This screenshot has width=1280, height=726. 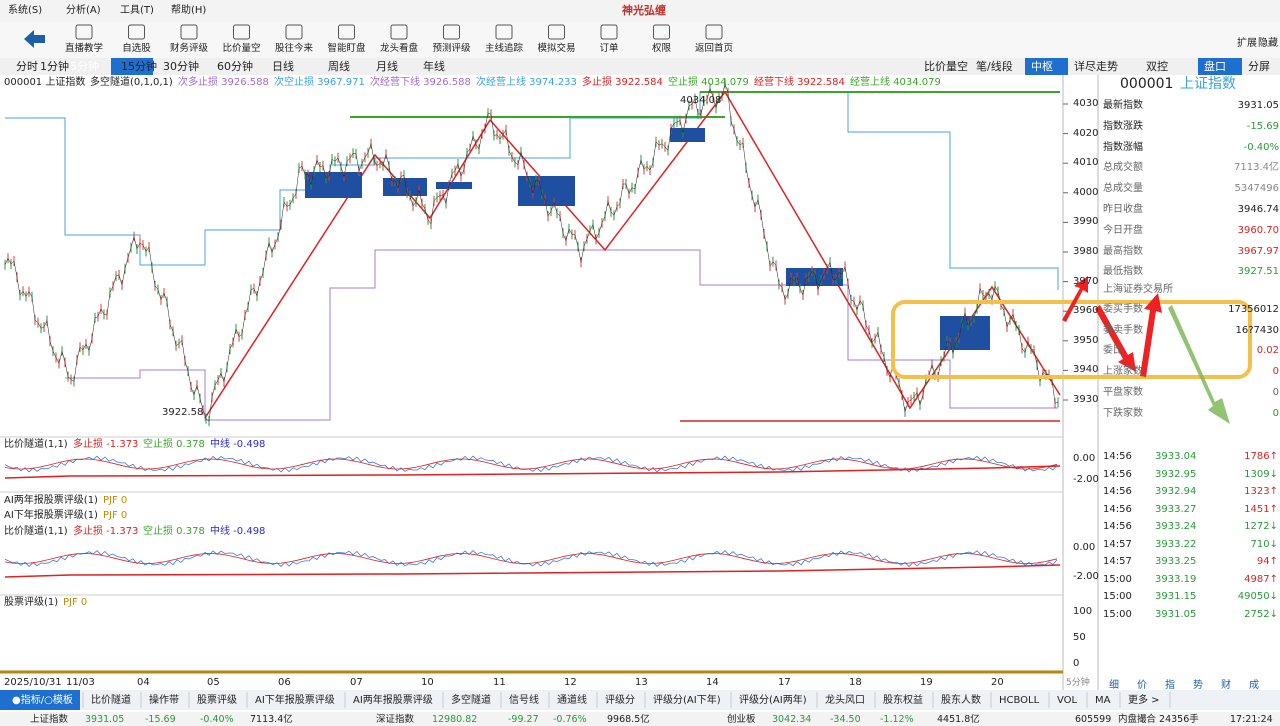 I want to click on indicator-tab: VOL, so click(x=1067, y=700).